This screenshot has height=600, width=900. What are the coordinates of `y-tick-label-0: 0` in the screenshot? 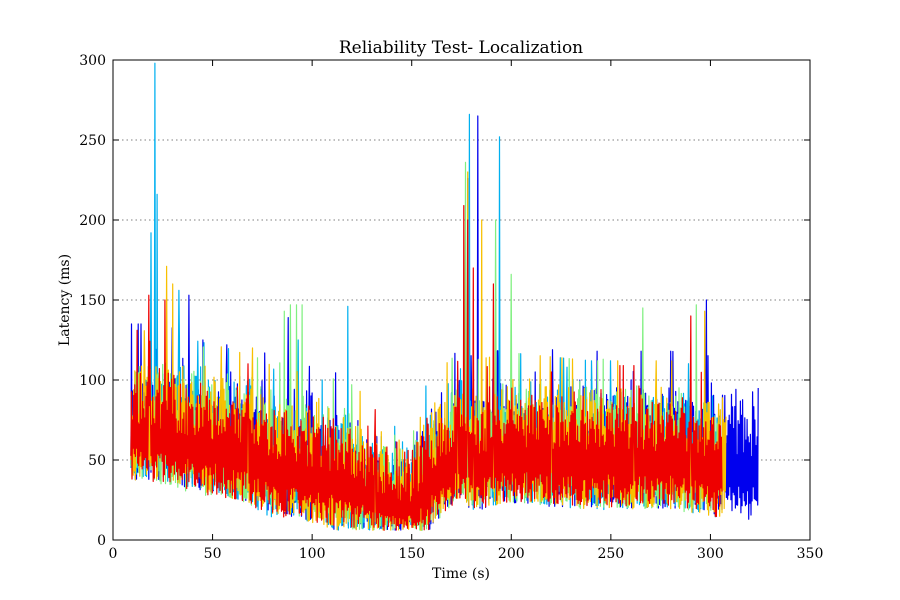 It's located at (101, 541).